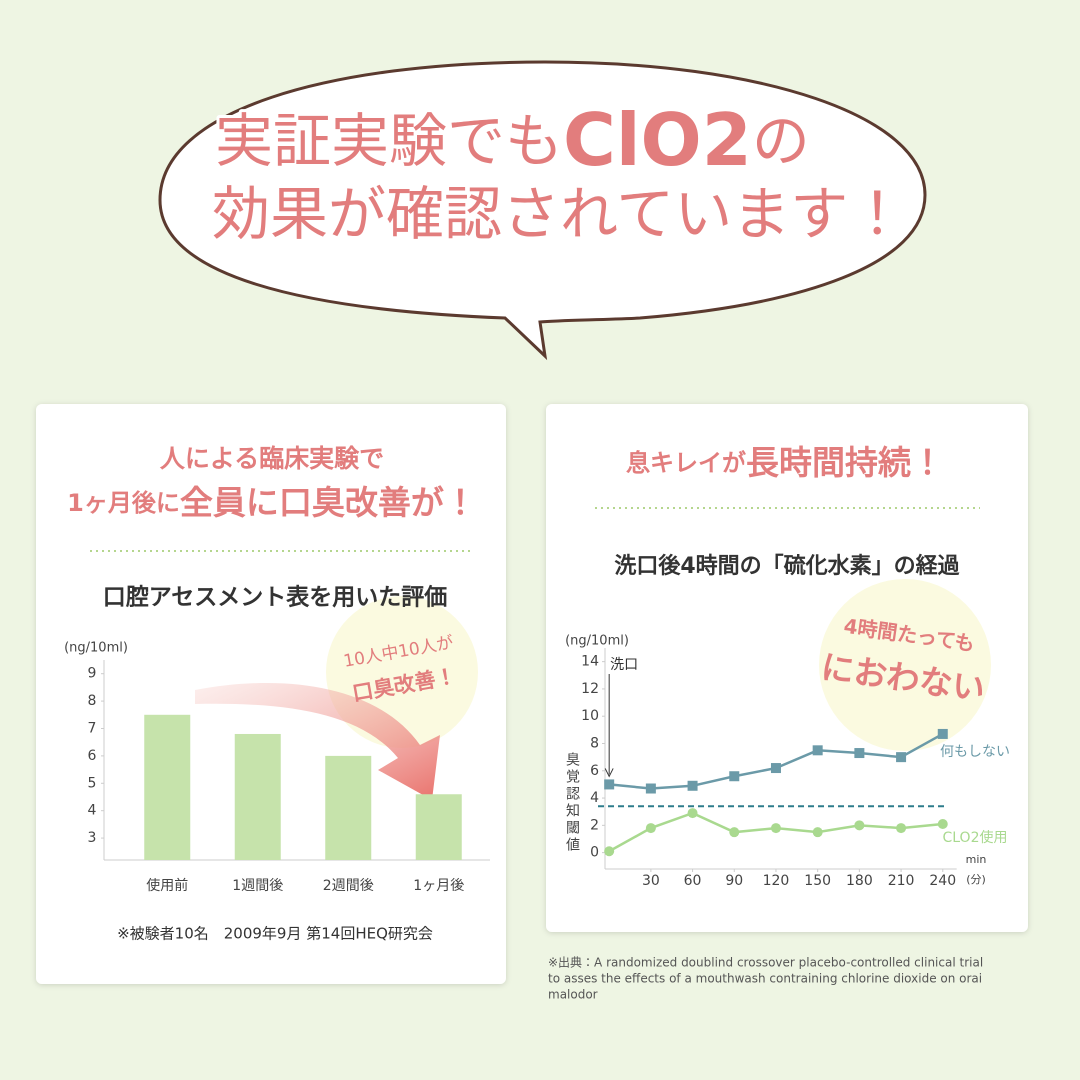 The height and width of the screenshot is (1080, 1080). Describe the element at coordinates (559, 214) in the screenshot. I see `header-line2: 効果が確認されています！` at that location.